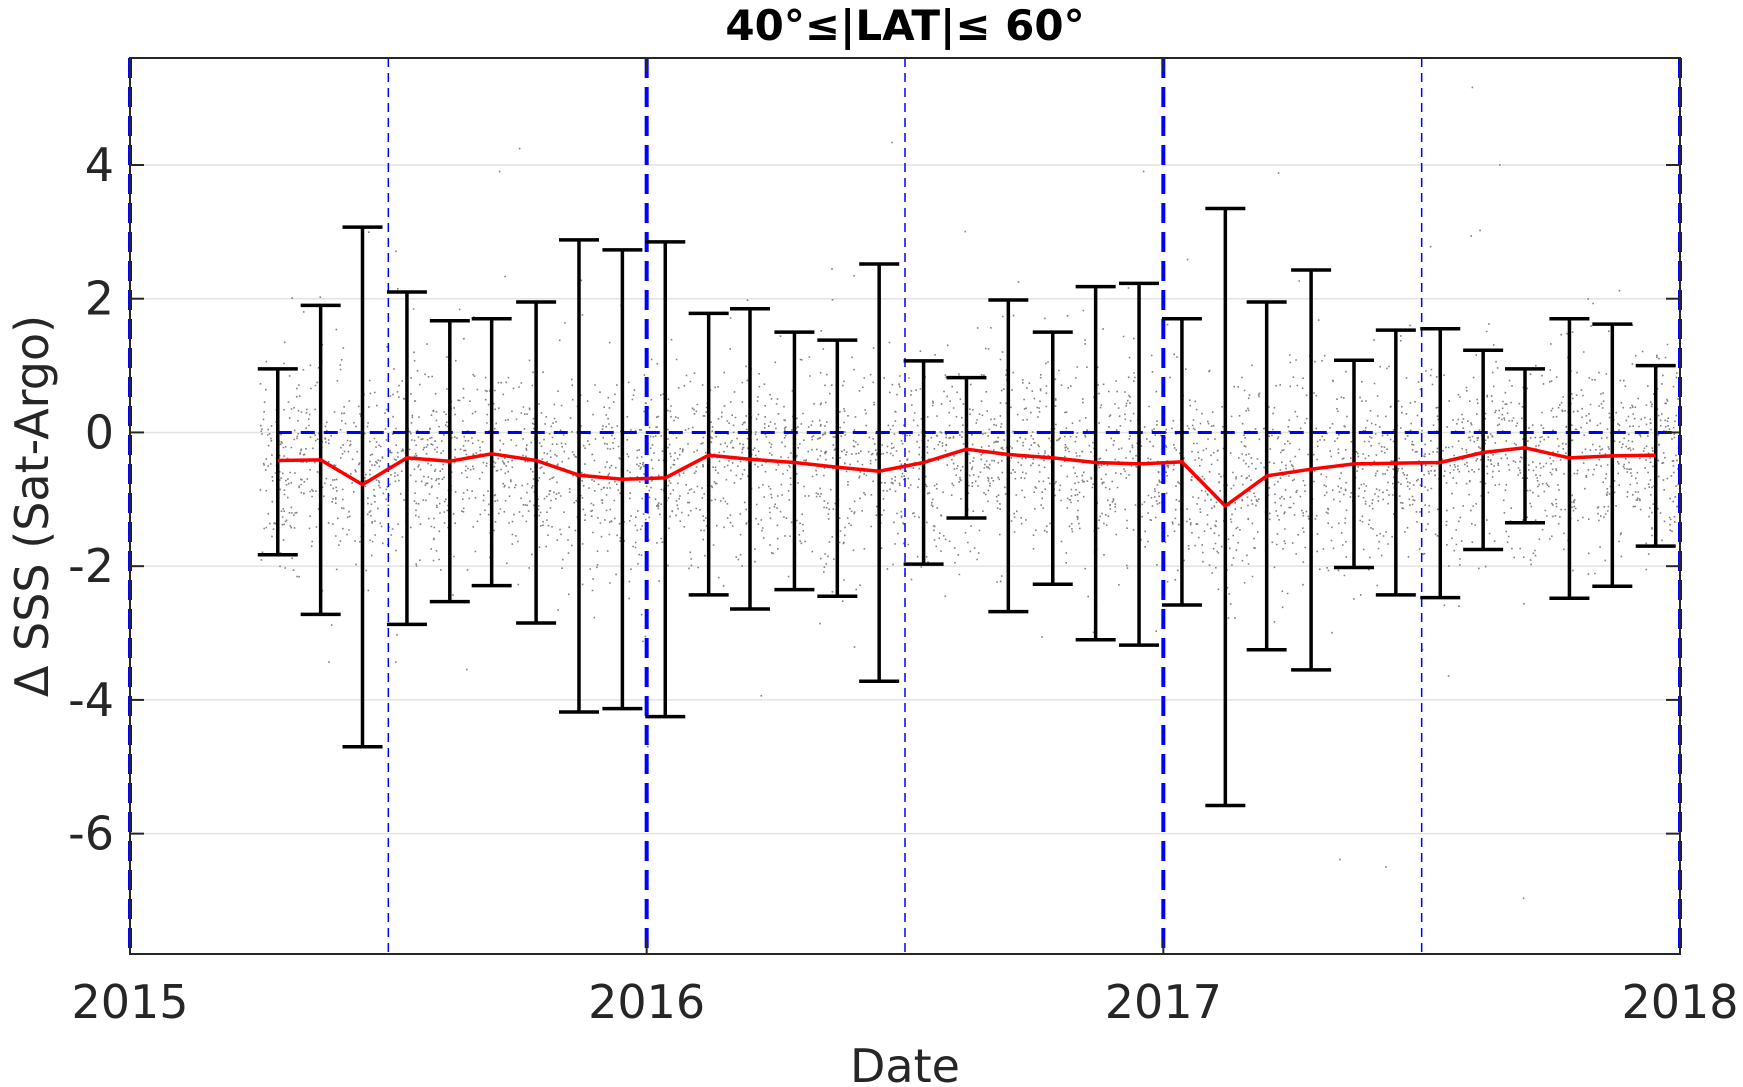  I want to click on y-tick-label: 0, so click(99, 432).